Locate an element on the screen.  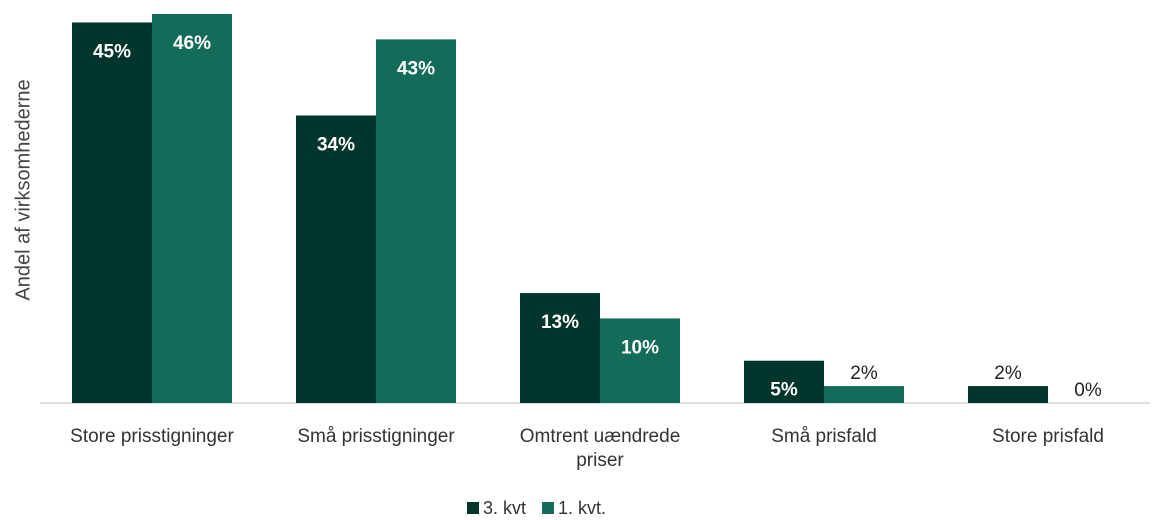
data-label: 34% is located at coordinates (336, 144).